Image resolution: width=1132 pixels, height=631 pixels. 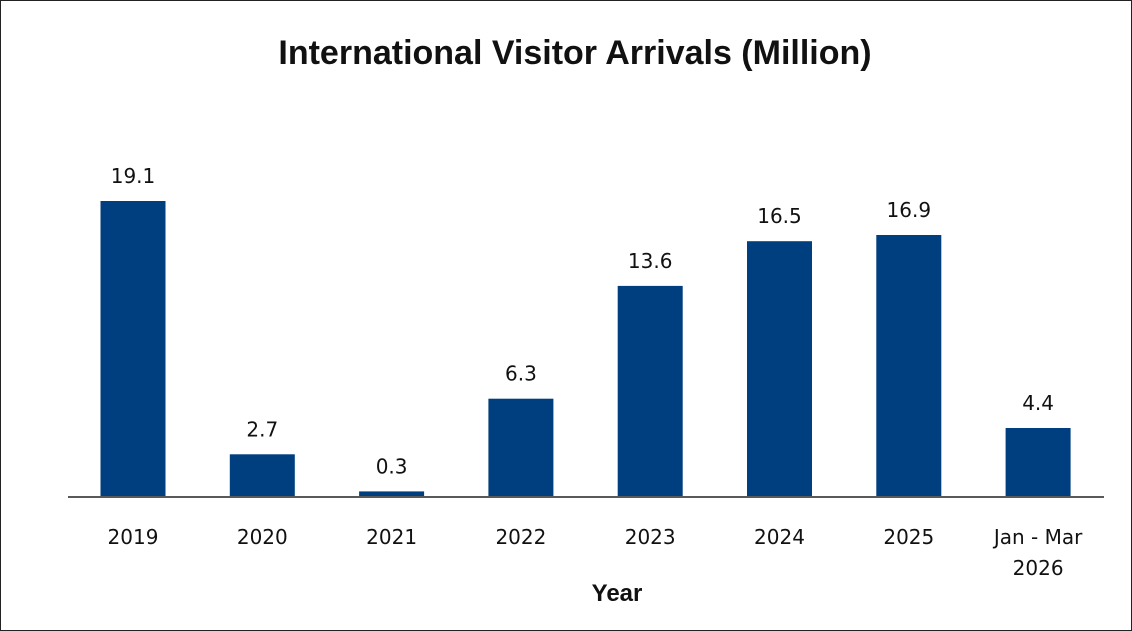 I want to click on x-tick-label-6: 2025, so click(x=908, y=537).